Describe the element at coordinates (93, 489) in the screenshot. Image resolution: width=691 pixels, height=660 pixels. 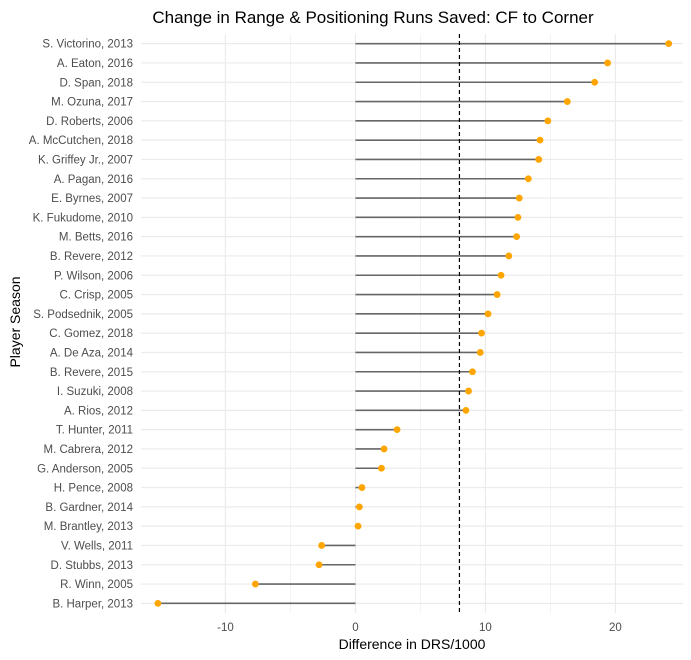
I see `y-tick-label: H. Pence, 2008` at that location.